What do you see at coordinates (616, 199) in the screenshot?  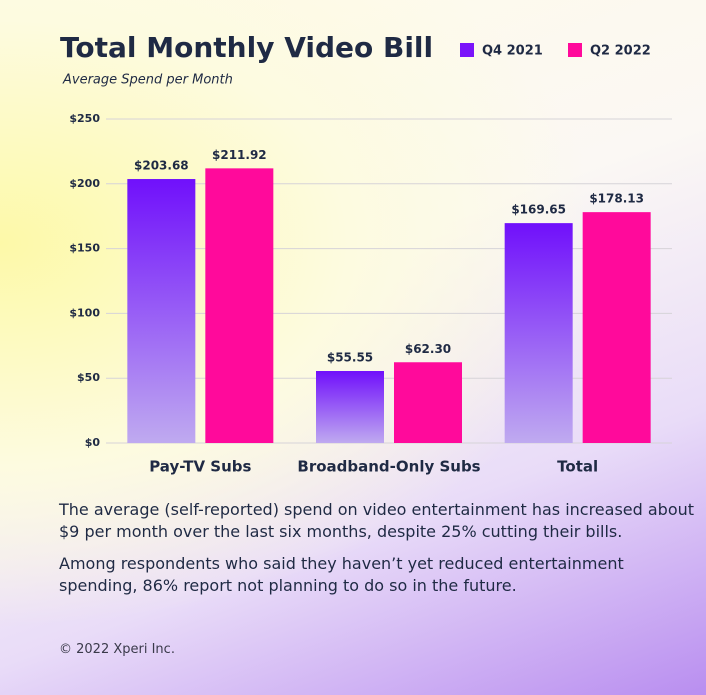 I see `value-label: $178.13` at bounding box center [616, 199].